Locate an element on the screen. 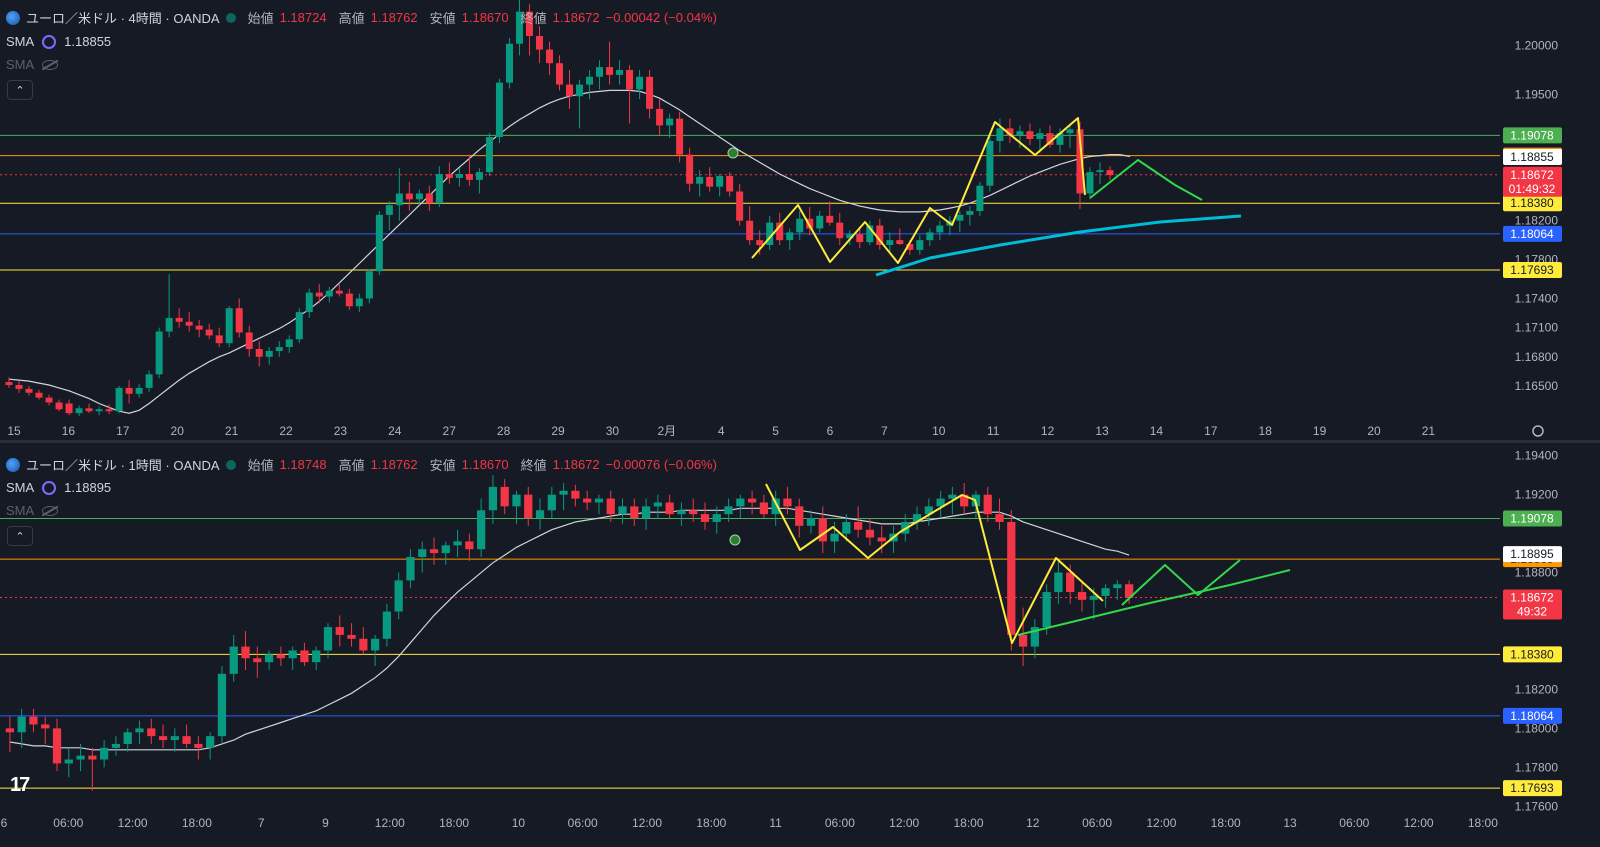 This screenshot has height=847, width=1600. price-badge-label: 1.18380 is located at coordinates (1532, 654).